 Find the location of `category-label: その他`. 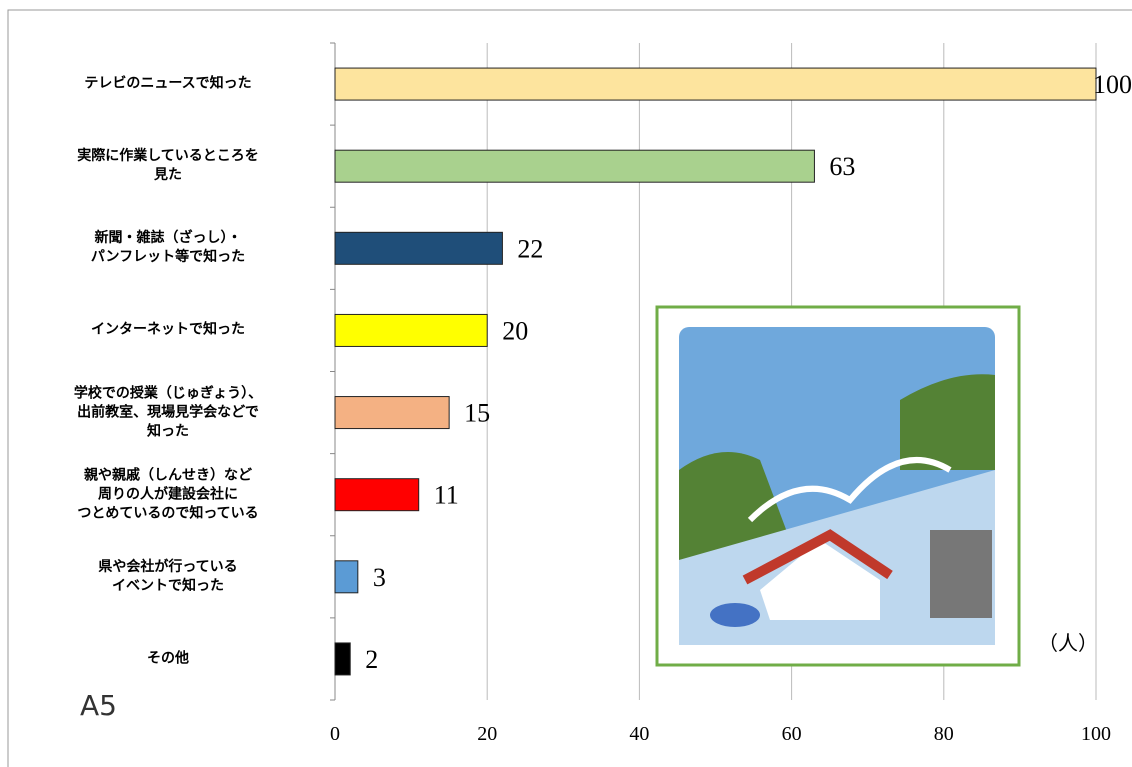

category-label: その他 is located at coordinates (168, 658).